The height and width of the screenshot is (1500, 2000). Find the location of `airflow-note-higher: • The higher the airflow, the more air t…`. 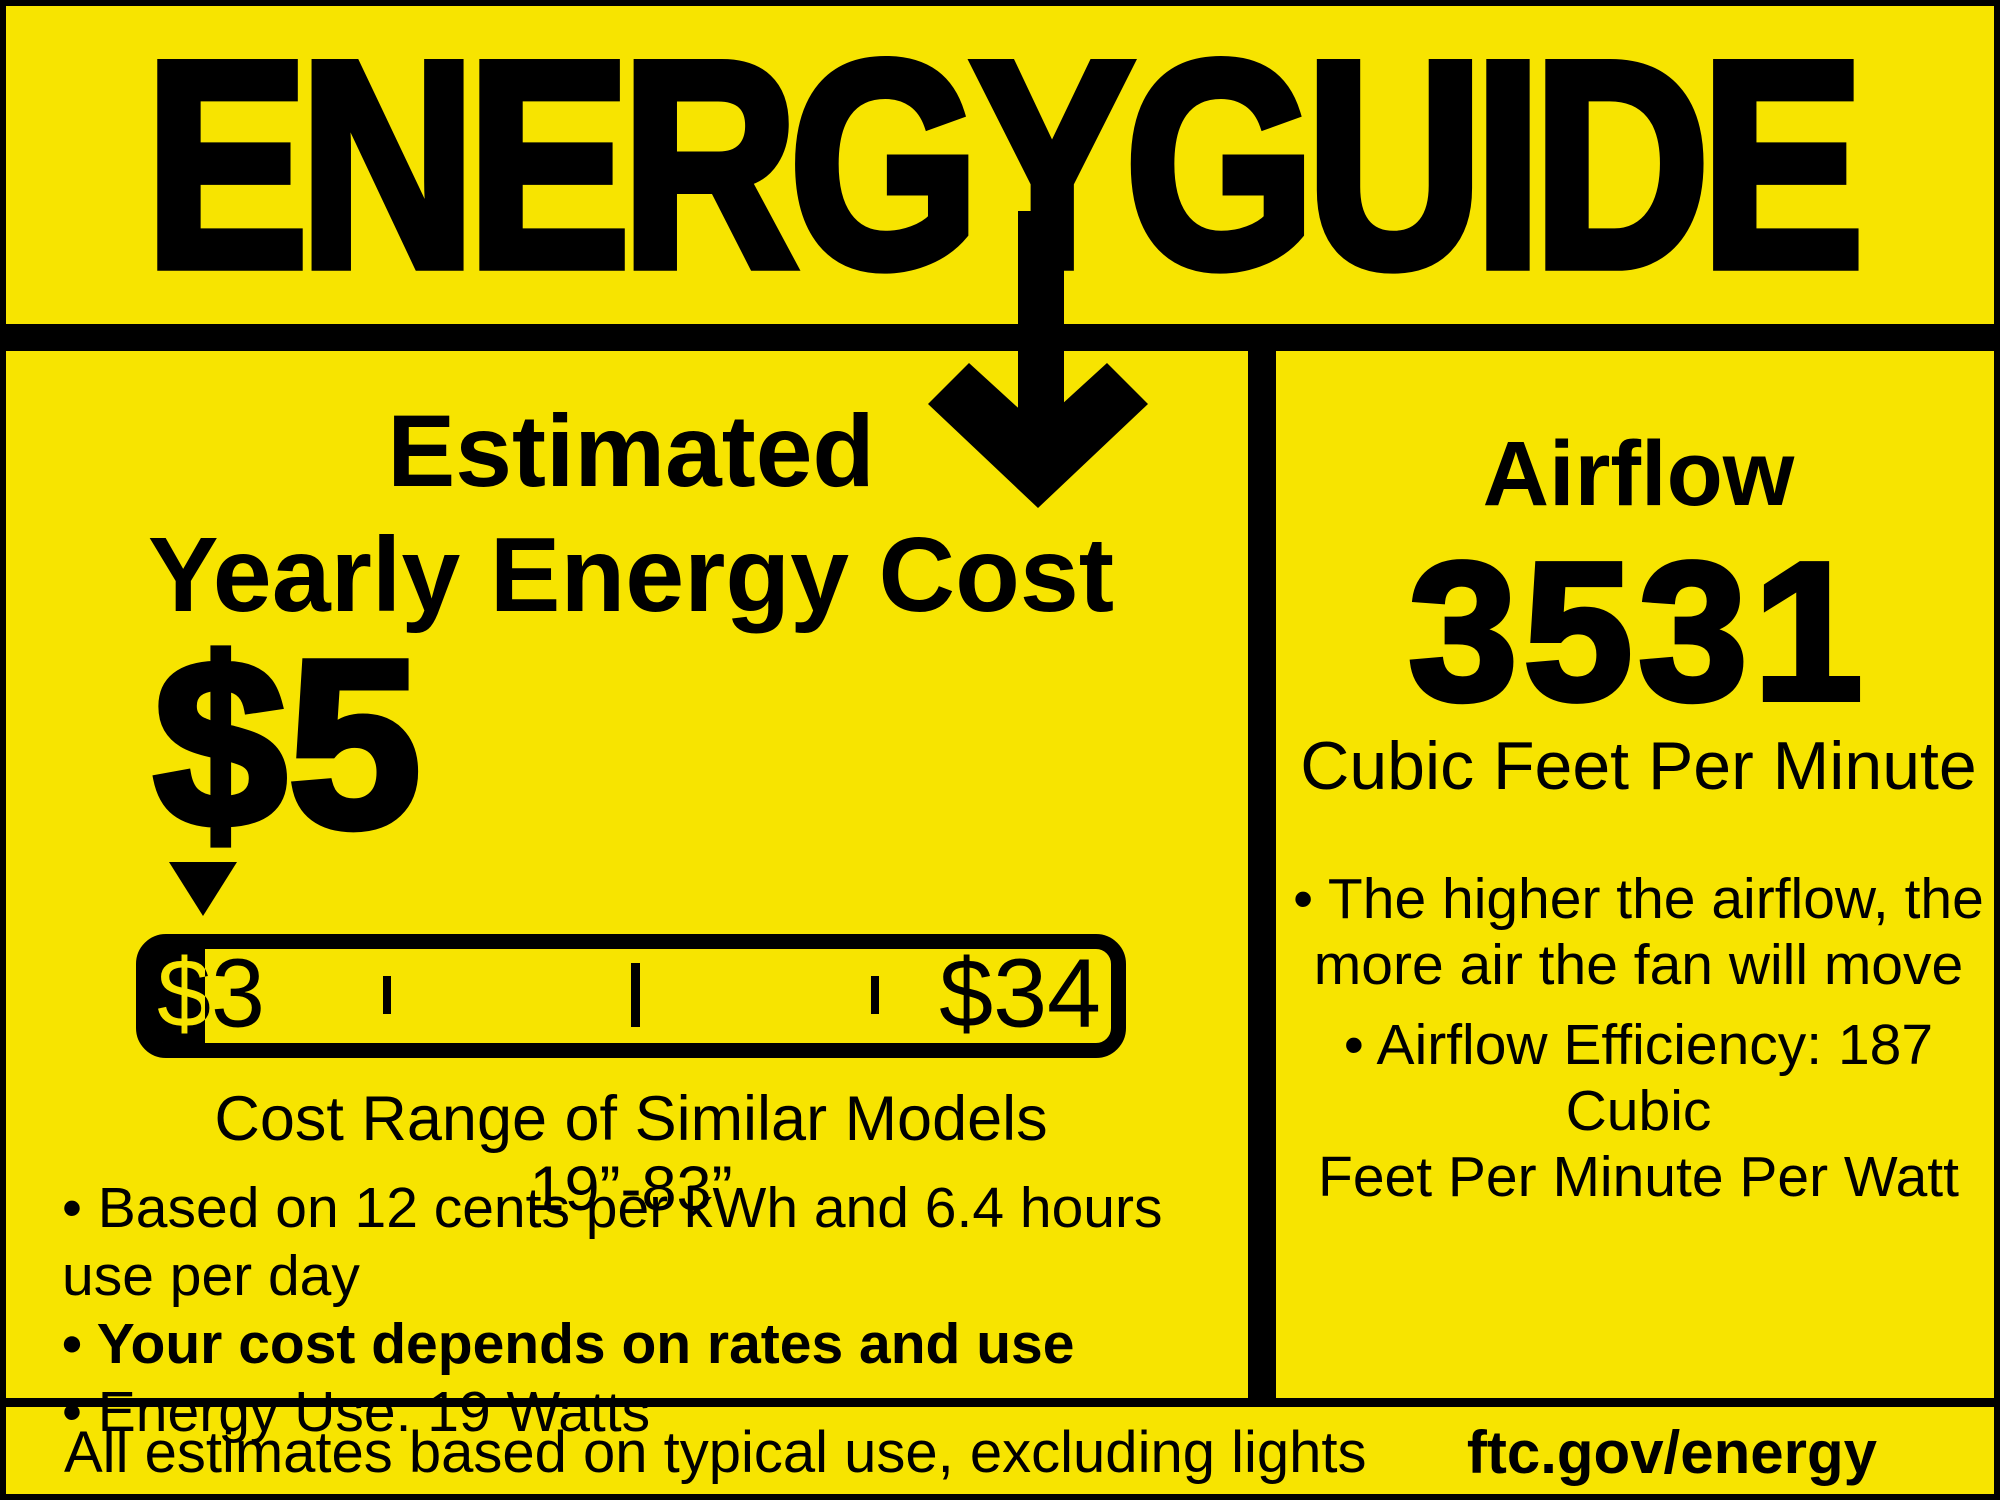

airflow-note-higher: • The higher the airflow, the more air t… is located at coordinates (1638, 932).